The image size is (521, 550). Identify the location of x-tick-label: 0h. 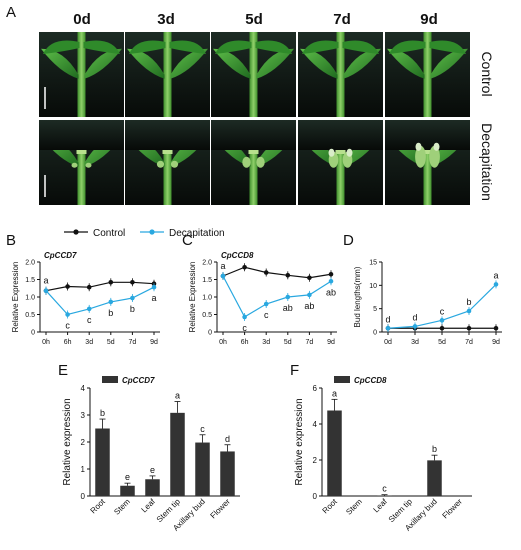
(46, 342).